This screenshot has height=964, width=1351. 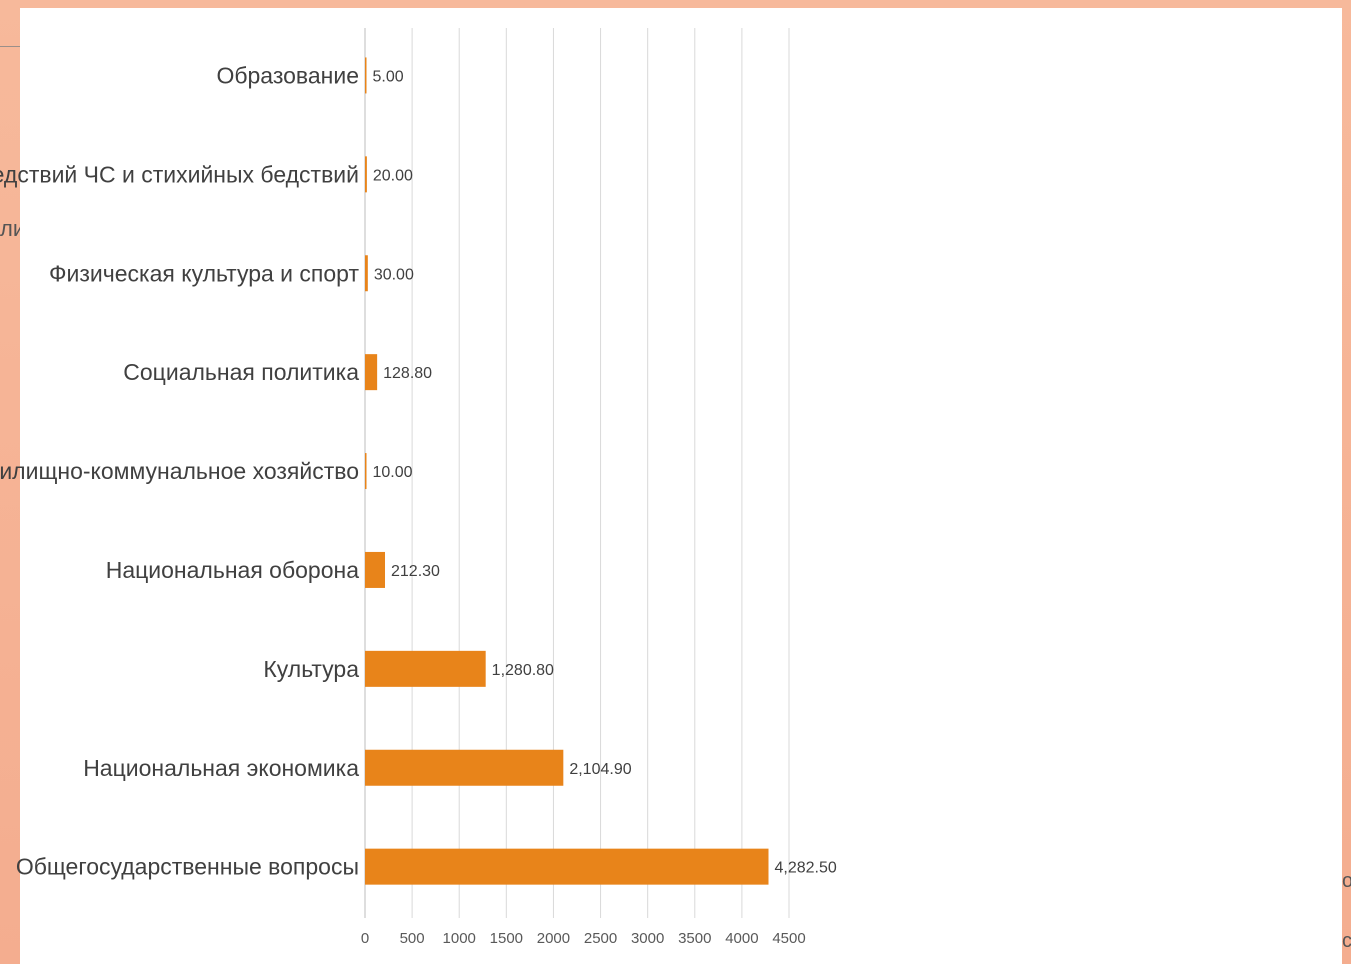 I want to click on data-label: 20.00, so click(x=393, y=175).